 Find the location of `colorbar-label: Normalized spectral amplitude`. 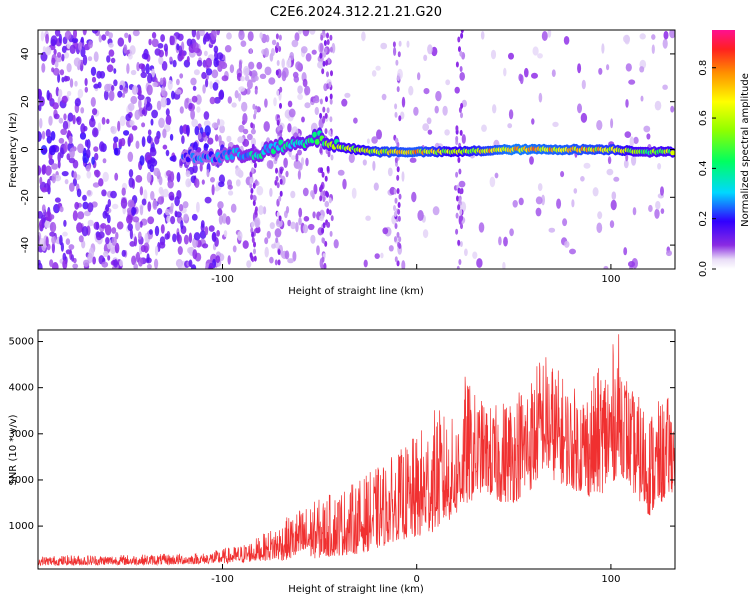

colorbar-label: Normalized spectral amplitude is located at coordinates (745, 150).